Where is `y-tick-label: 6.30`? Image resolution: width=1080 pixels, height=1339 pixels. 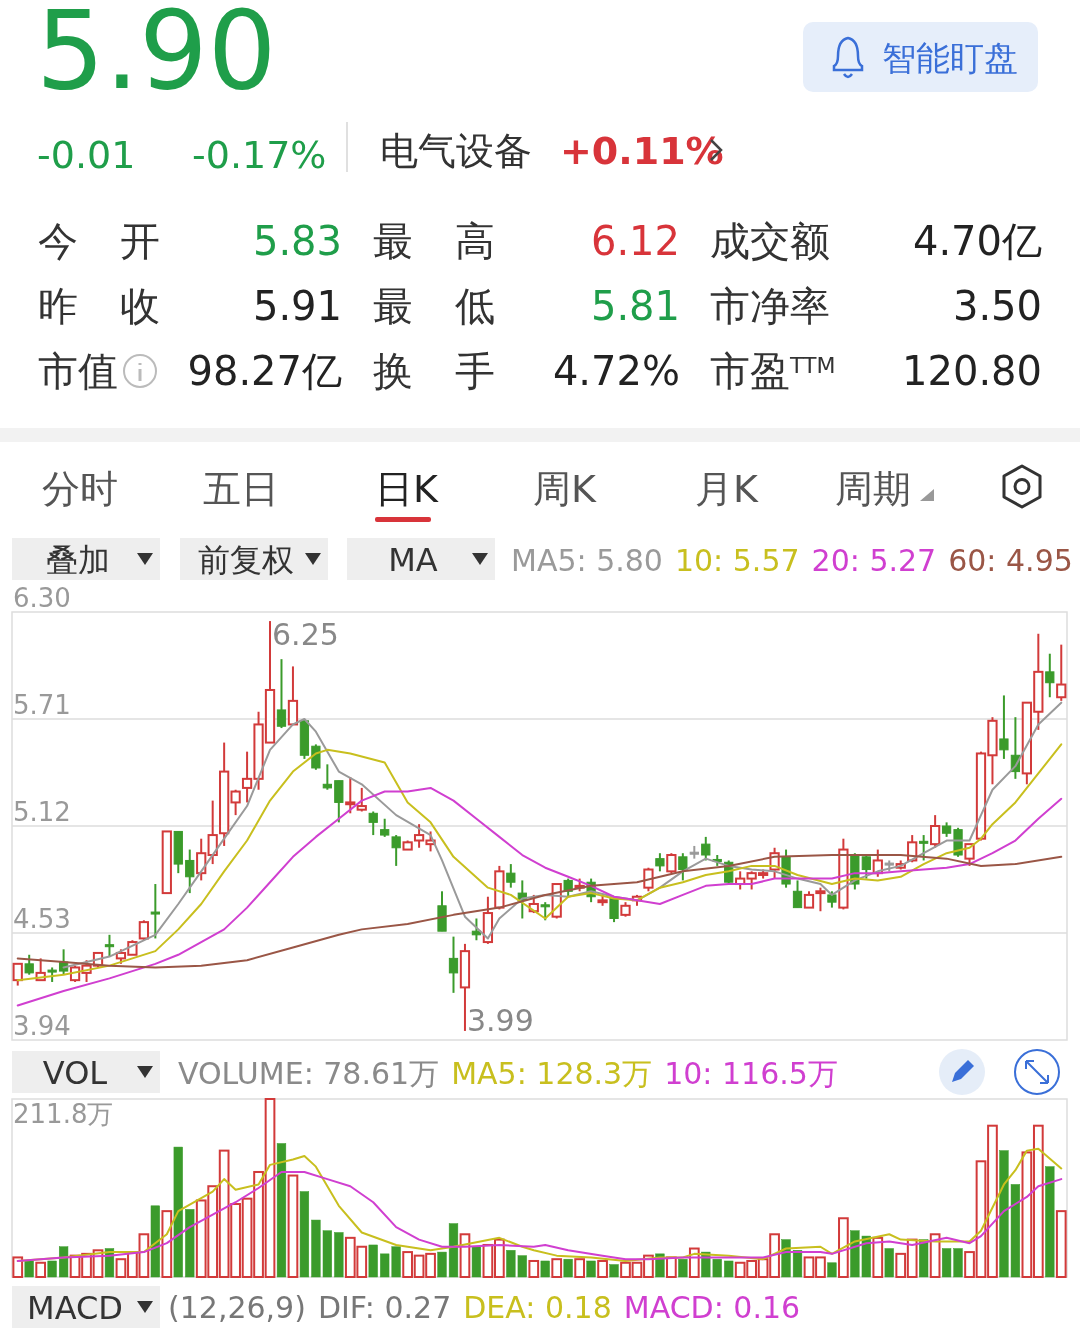
y-tick-label: 6.30 is located at coordinates (42, 598).